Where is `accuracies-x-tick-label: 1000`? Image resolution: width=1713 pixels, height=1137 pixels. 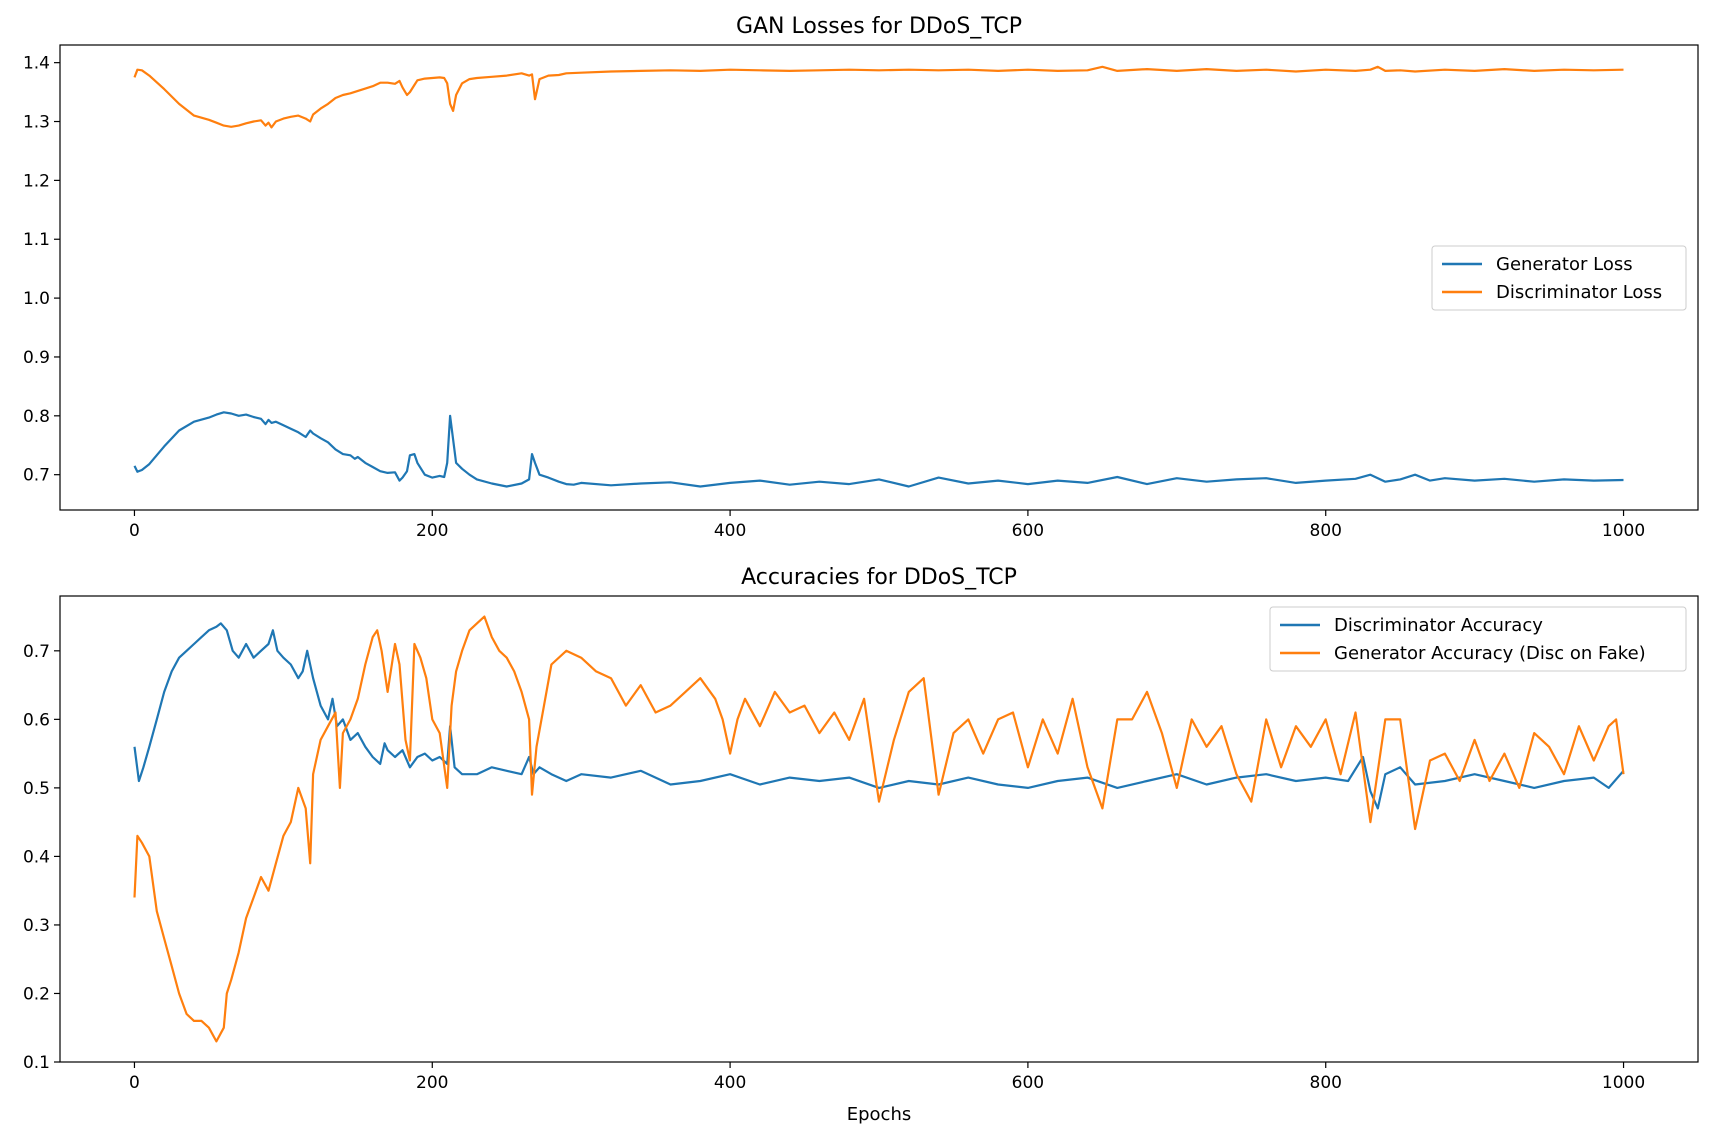 accuracies-x-tick-label: 1000 is located at coordinates (1623, 1083).